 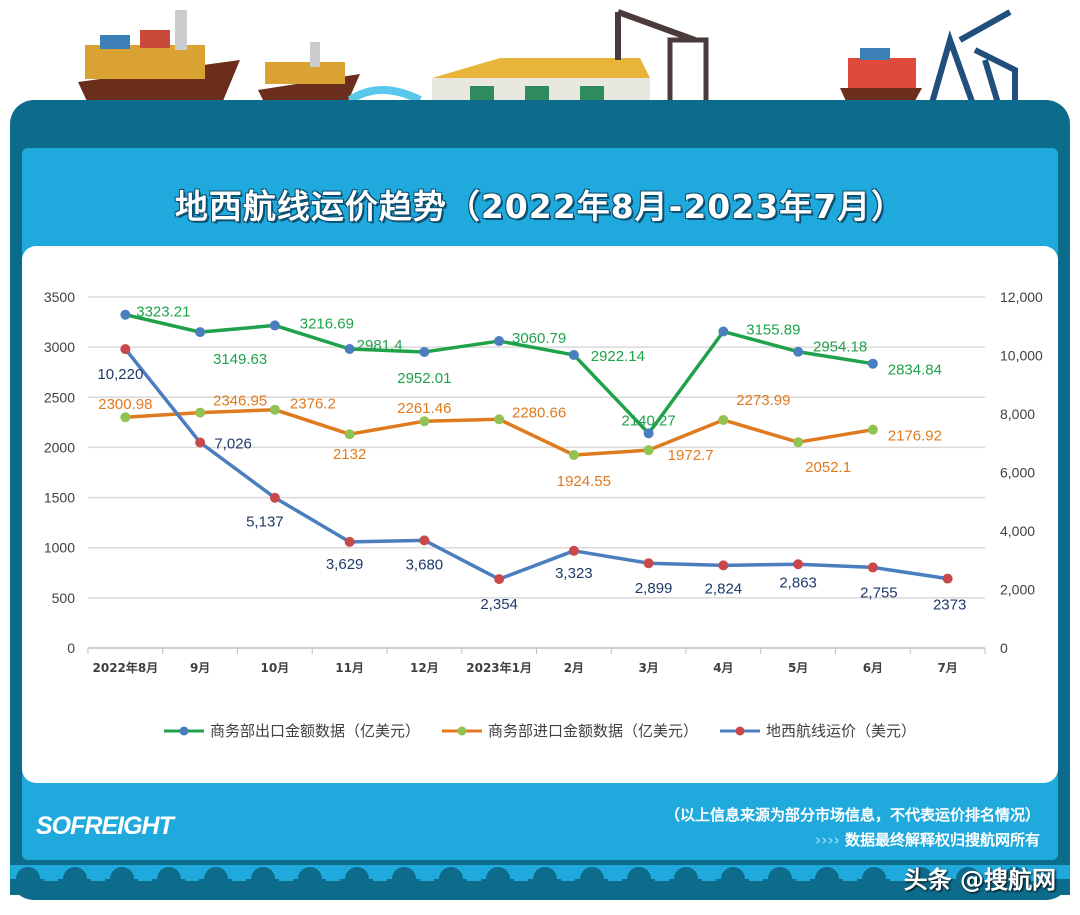 What do you see at coordinates (947, 668) in the screenshot?
I see `x-tick-label: 7月` at bounding box center [947, 668].